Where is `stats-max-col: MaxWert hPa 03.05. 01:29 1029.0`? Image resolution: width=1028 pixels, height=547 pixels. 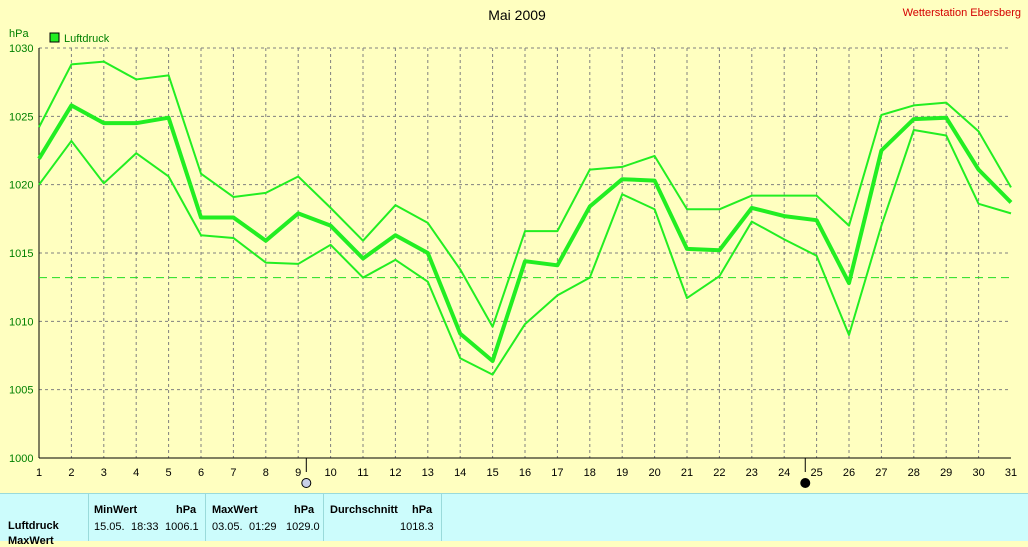
stats-max-col: MaxWert hPa 03.05. 01:29 1029.0 is located at coordinates (265, 517).